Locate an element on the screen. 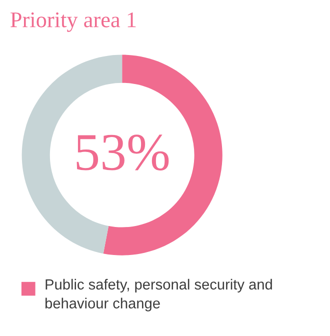  legend-label: Public safety, personal security and behaviour change is located at coordinates (158, 295).